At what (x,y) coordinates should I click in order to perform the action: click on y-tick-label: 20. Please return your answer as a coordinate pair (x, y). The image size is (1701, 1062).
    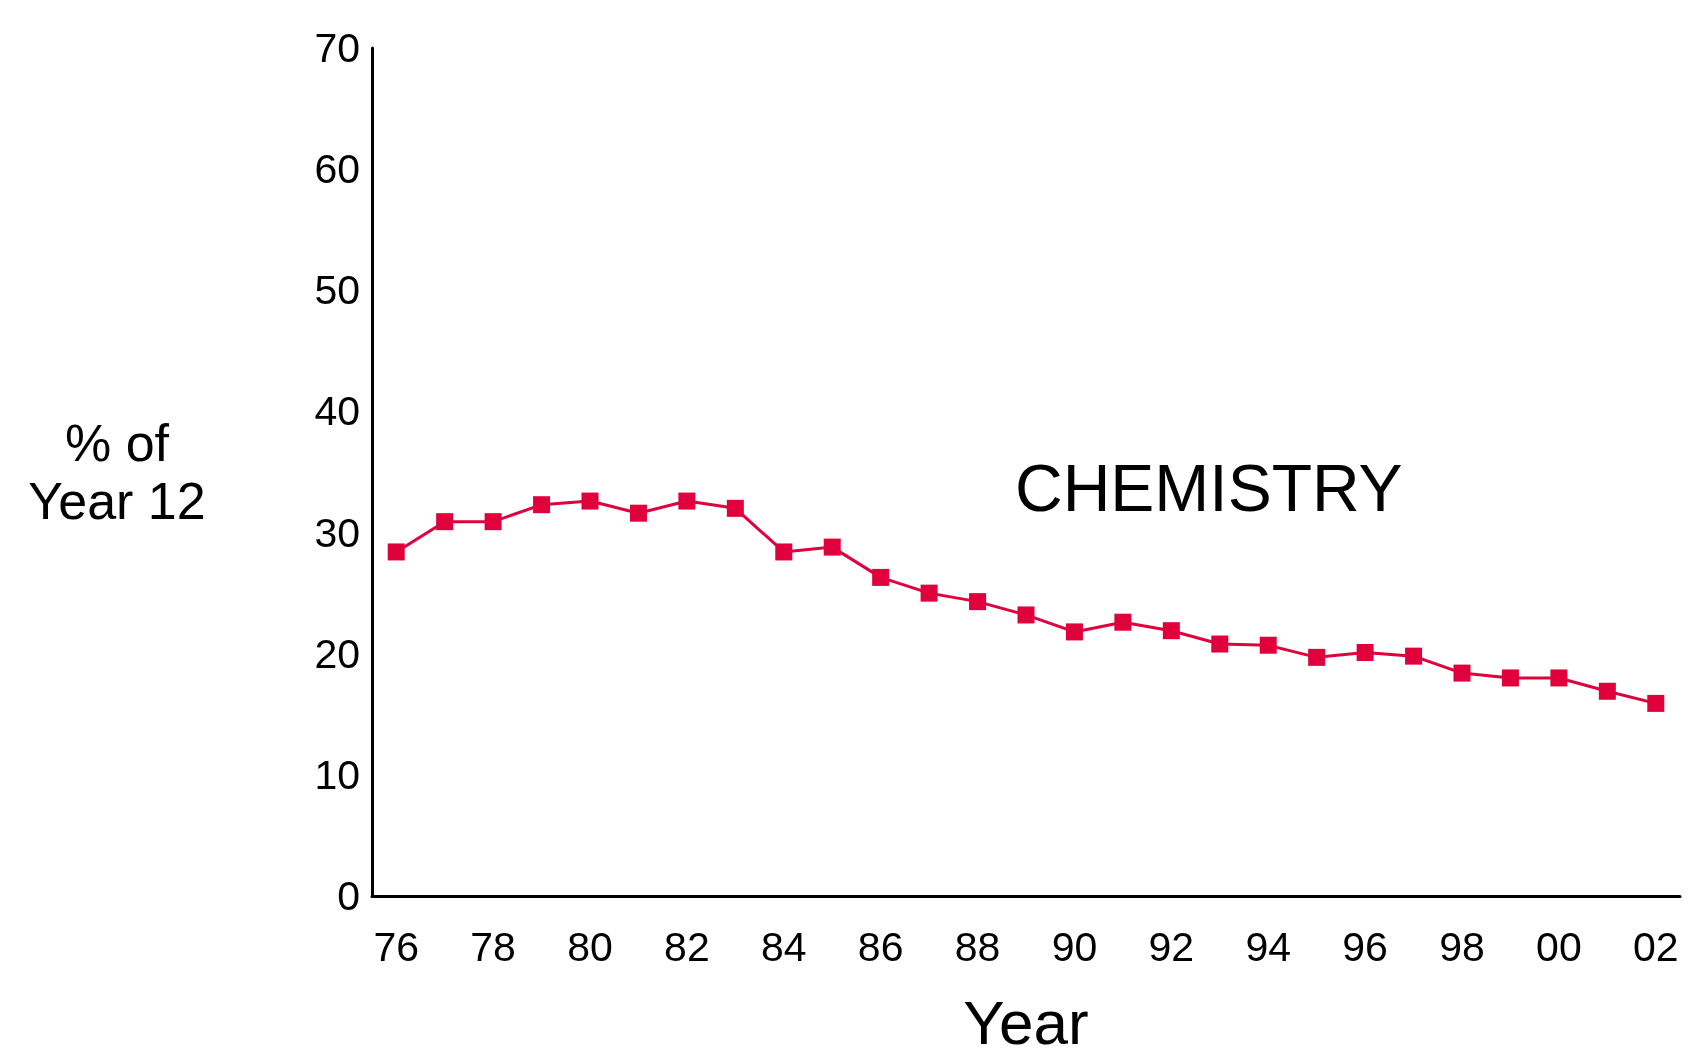
    Looking at the image, I should click on (337, 653).